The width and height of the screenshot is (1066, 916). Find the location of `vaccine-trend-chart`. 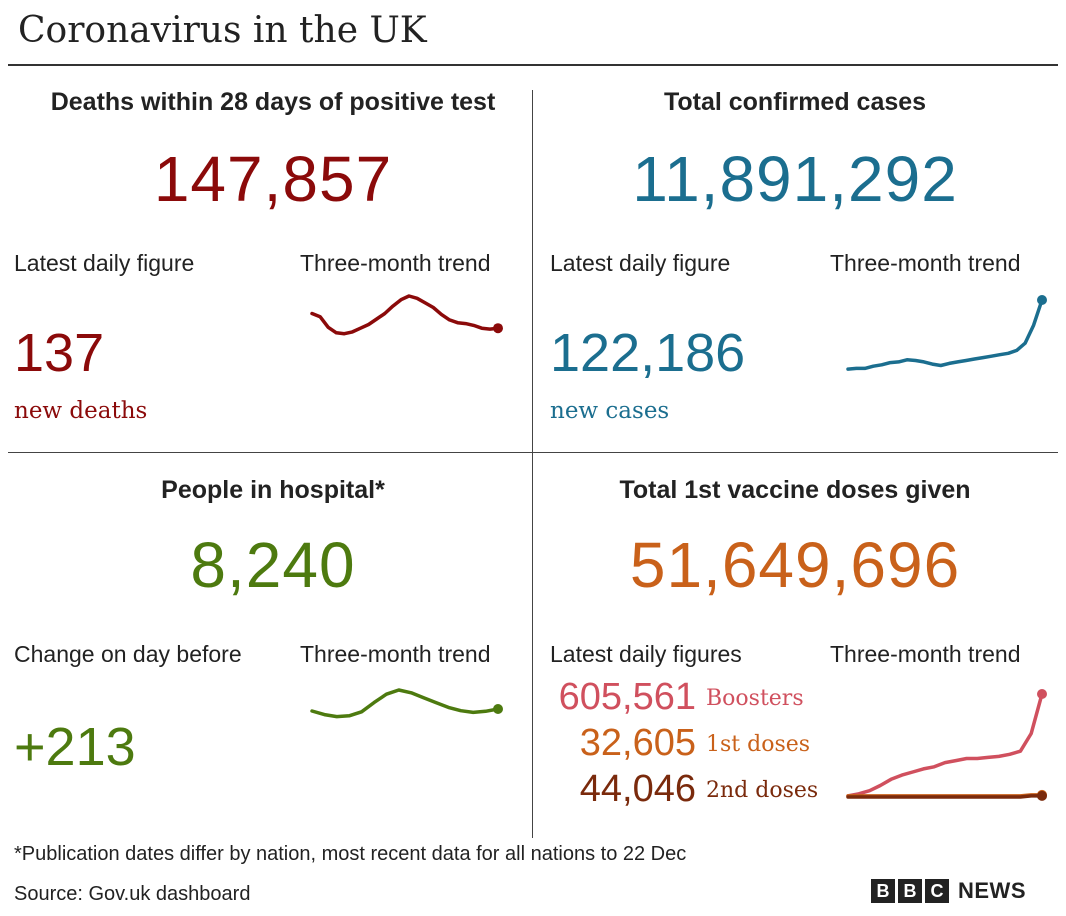

vaccine-trend-chart is located at coordinates (946, 745).